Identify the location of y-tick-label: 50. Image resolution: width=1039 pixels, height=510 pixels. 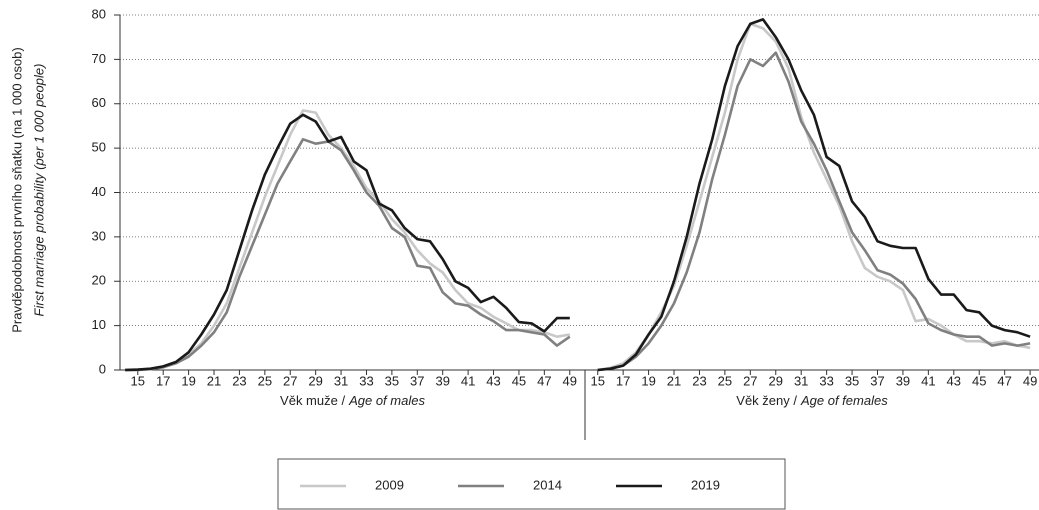
(99, 147).